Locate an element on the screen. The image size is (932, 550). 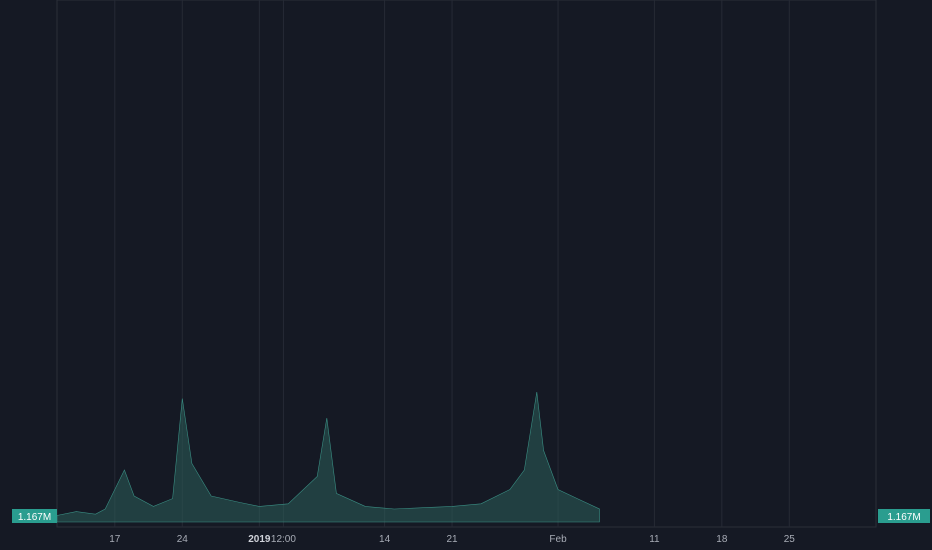
volume-tag-left is located at coordinates (34, 516).